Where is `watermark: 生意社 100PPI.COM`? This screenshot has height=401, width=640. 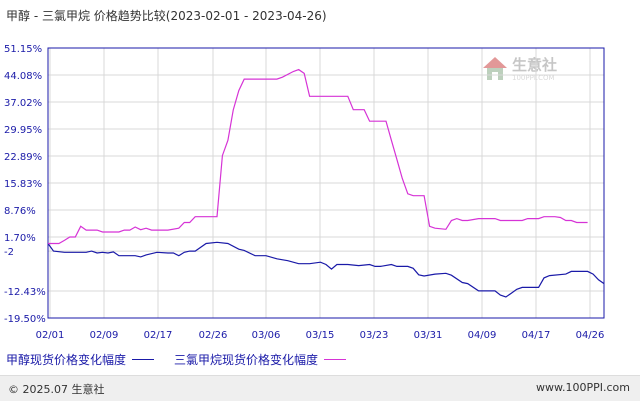
watermark: 生意社 100PPI.COM is located at coordinates (530, 74).